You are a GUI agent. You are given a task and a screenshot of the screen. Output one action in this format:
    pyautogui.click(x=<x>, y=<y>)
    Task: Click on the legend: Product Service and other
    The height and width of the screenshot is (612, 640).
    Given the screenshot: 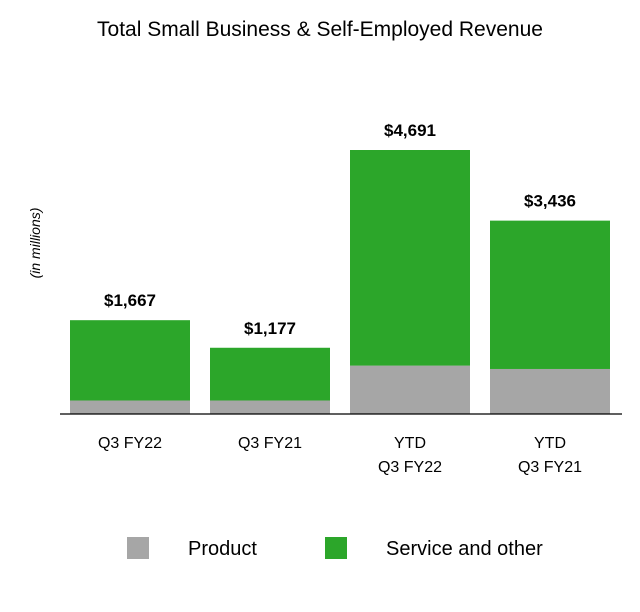 What is the action you would take?
    pyautogui.click(x=335, y=548)
    